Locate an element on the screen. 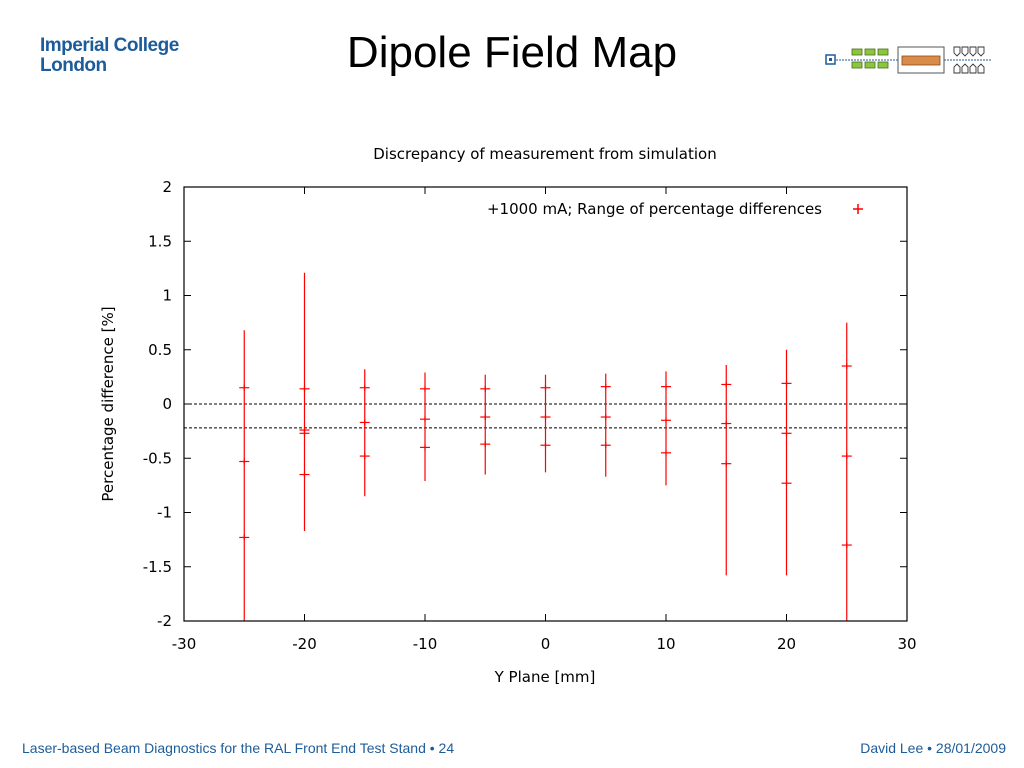 The width and height of the screenshot is (1024, 768). legend-plus-marker is located at coordinates (858, 209).